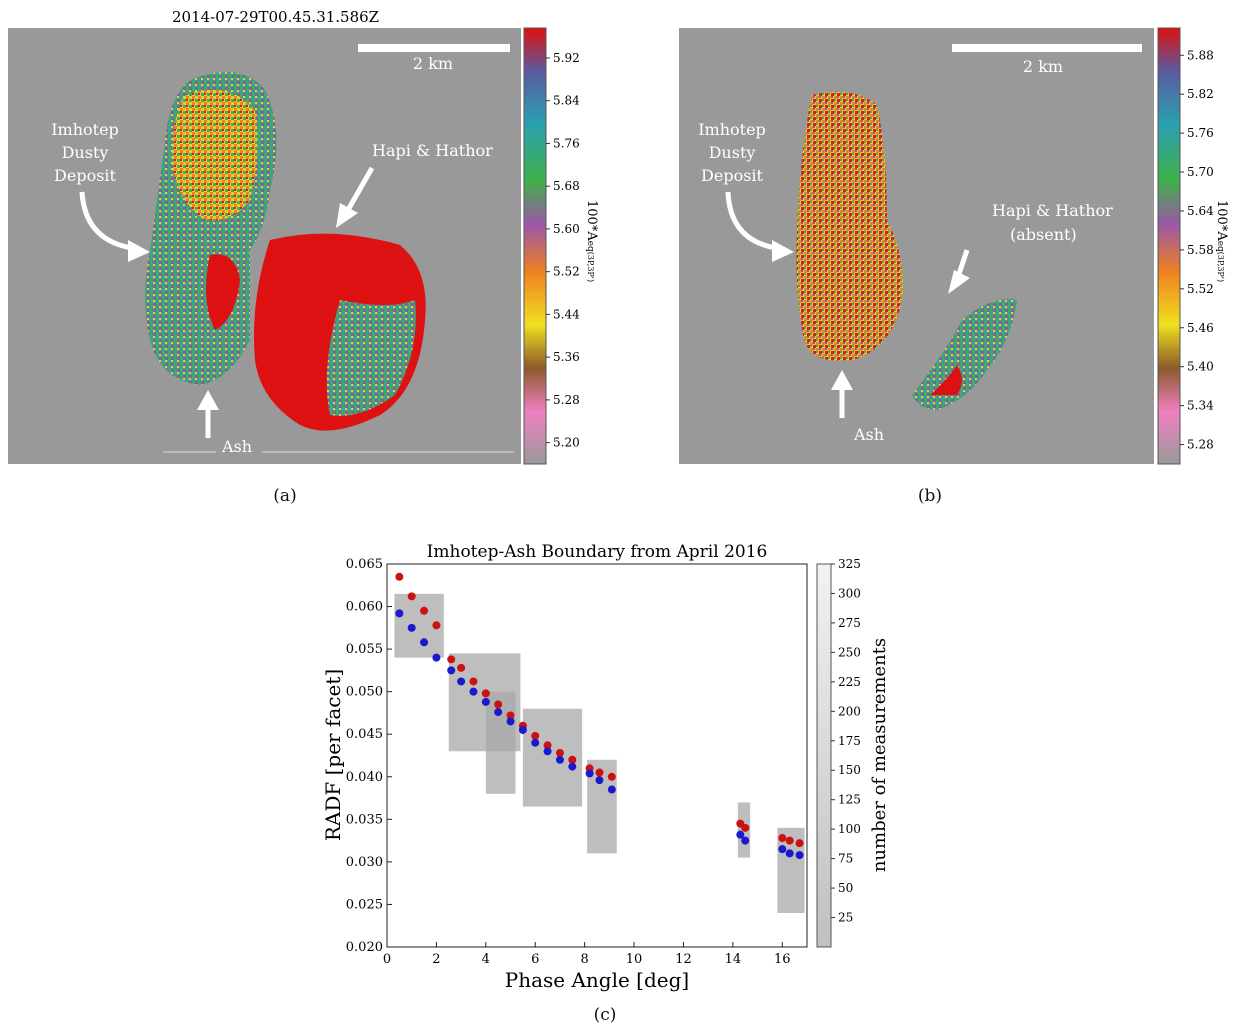  Describe the element at coordinates (285, 496) in the screenshot. I see `caption-a: (a)` at that location.